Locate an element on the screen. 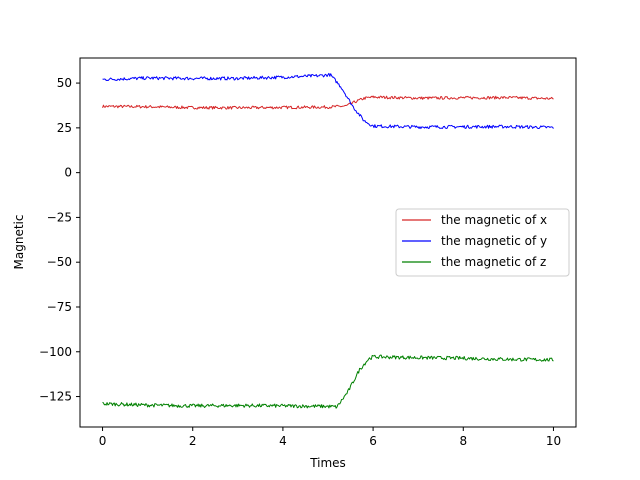  x-tick-label: 4 is located at coordinates (283, 441).